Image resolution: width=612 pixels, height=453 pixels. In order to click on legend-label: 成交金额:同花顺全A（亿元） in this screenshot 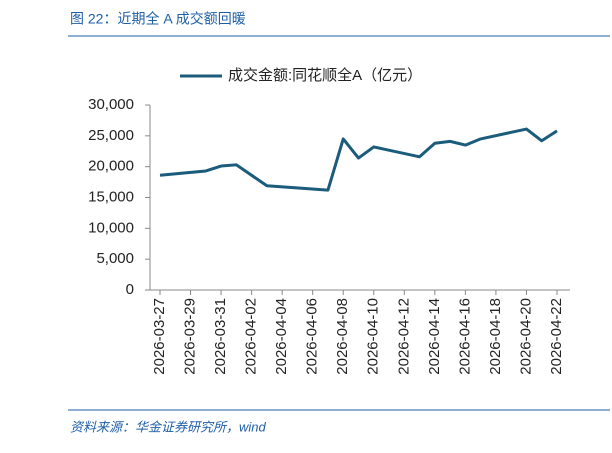, I will do `click(325, 75)`.